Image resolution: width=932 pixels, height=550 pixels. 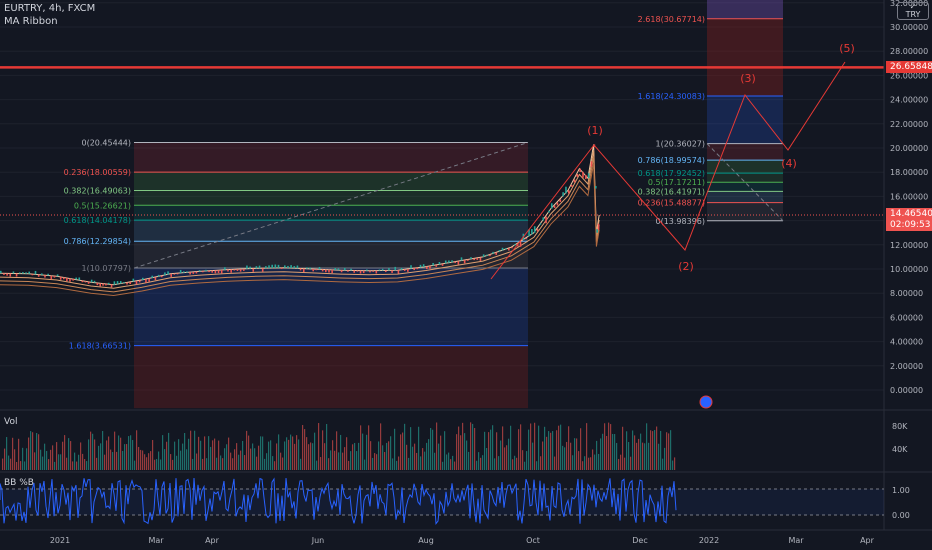 What do you see at coordinates (533, 540) in the screenshot?
I see `time-tick-label: Oct` at bounding box center [533, 540].